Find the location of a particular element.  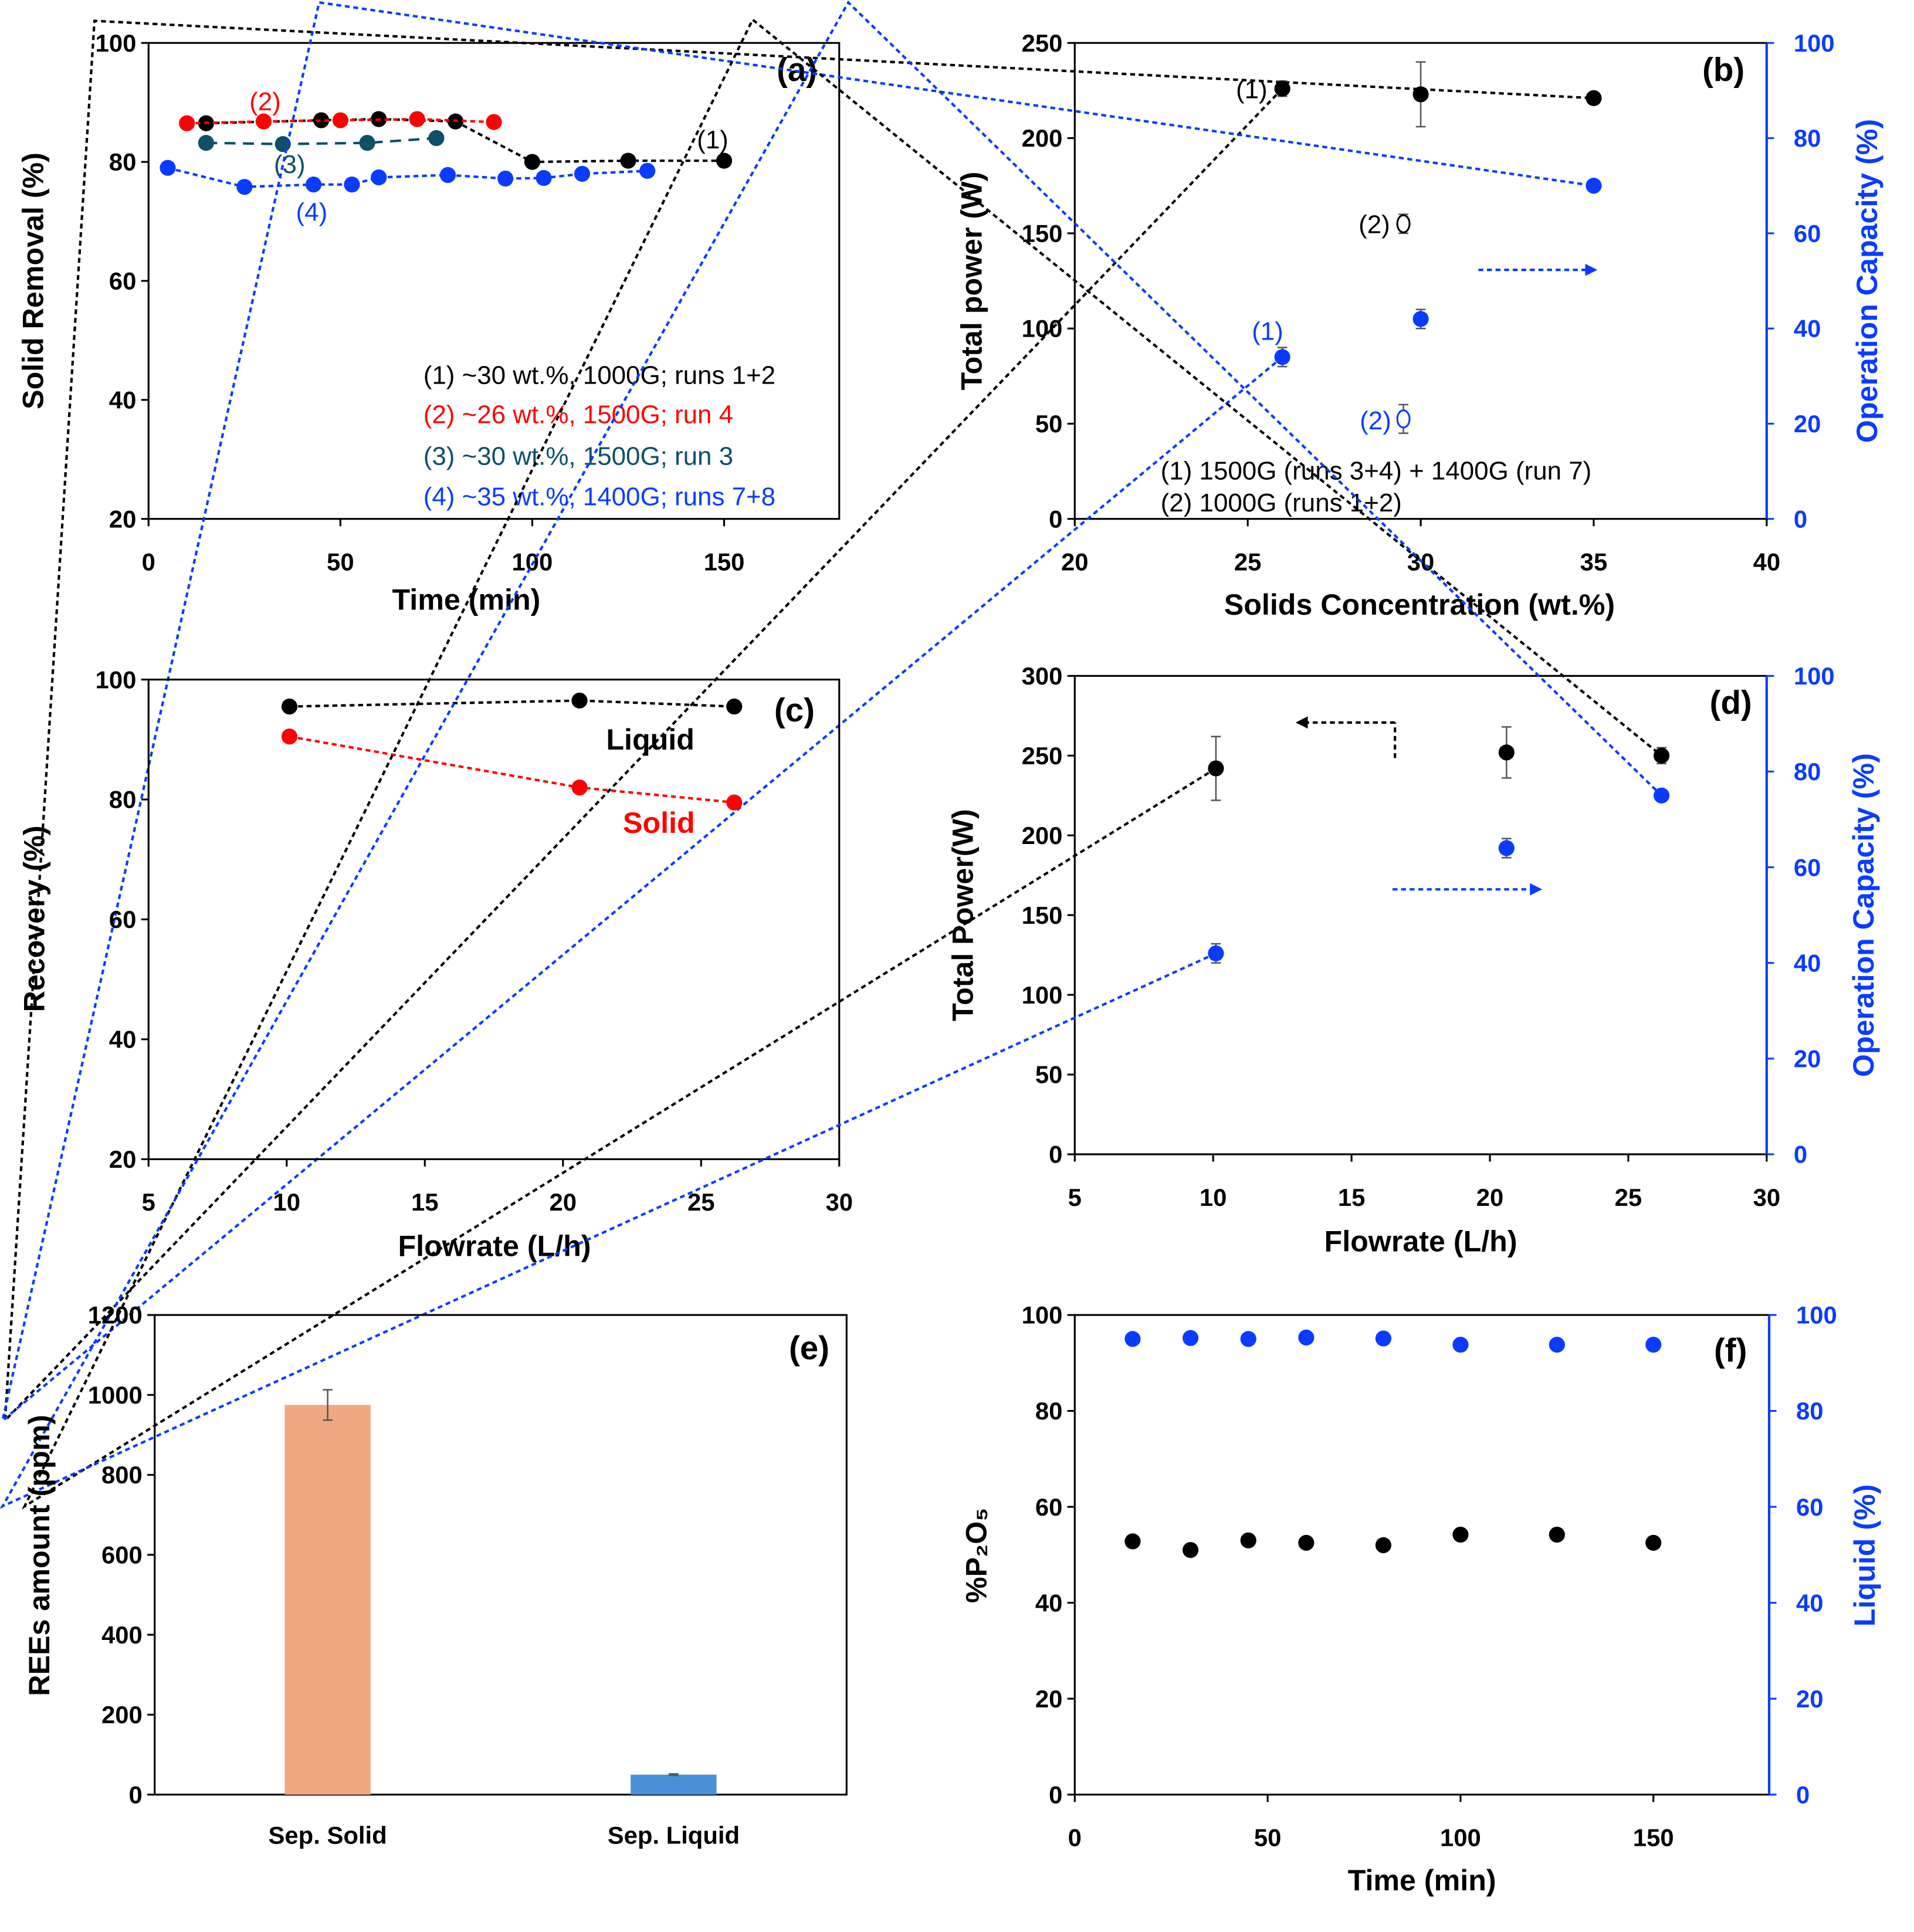

category-label: Sep. Liquid is located at coordinates (674, 1835).